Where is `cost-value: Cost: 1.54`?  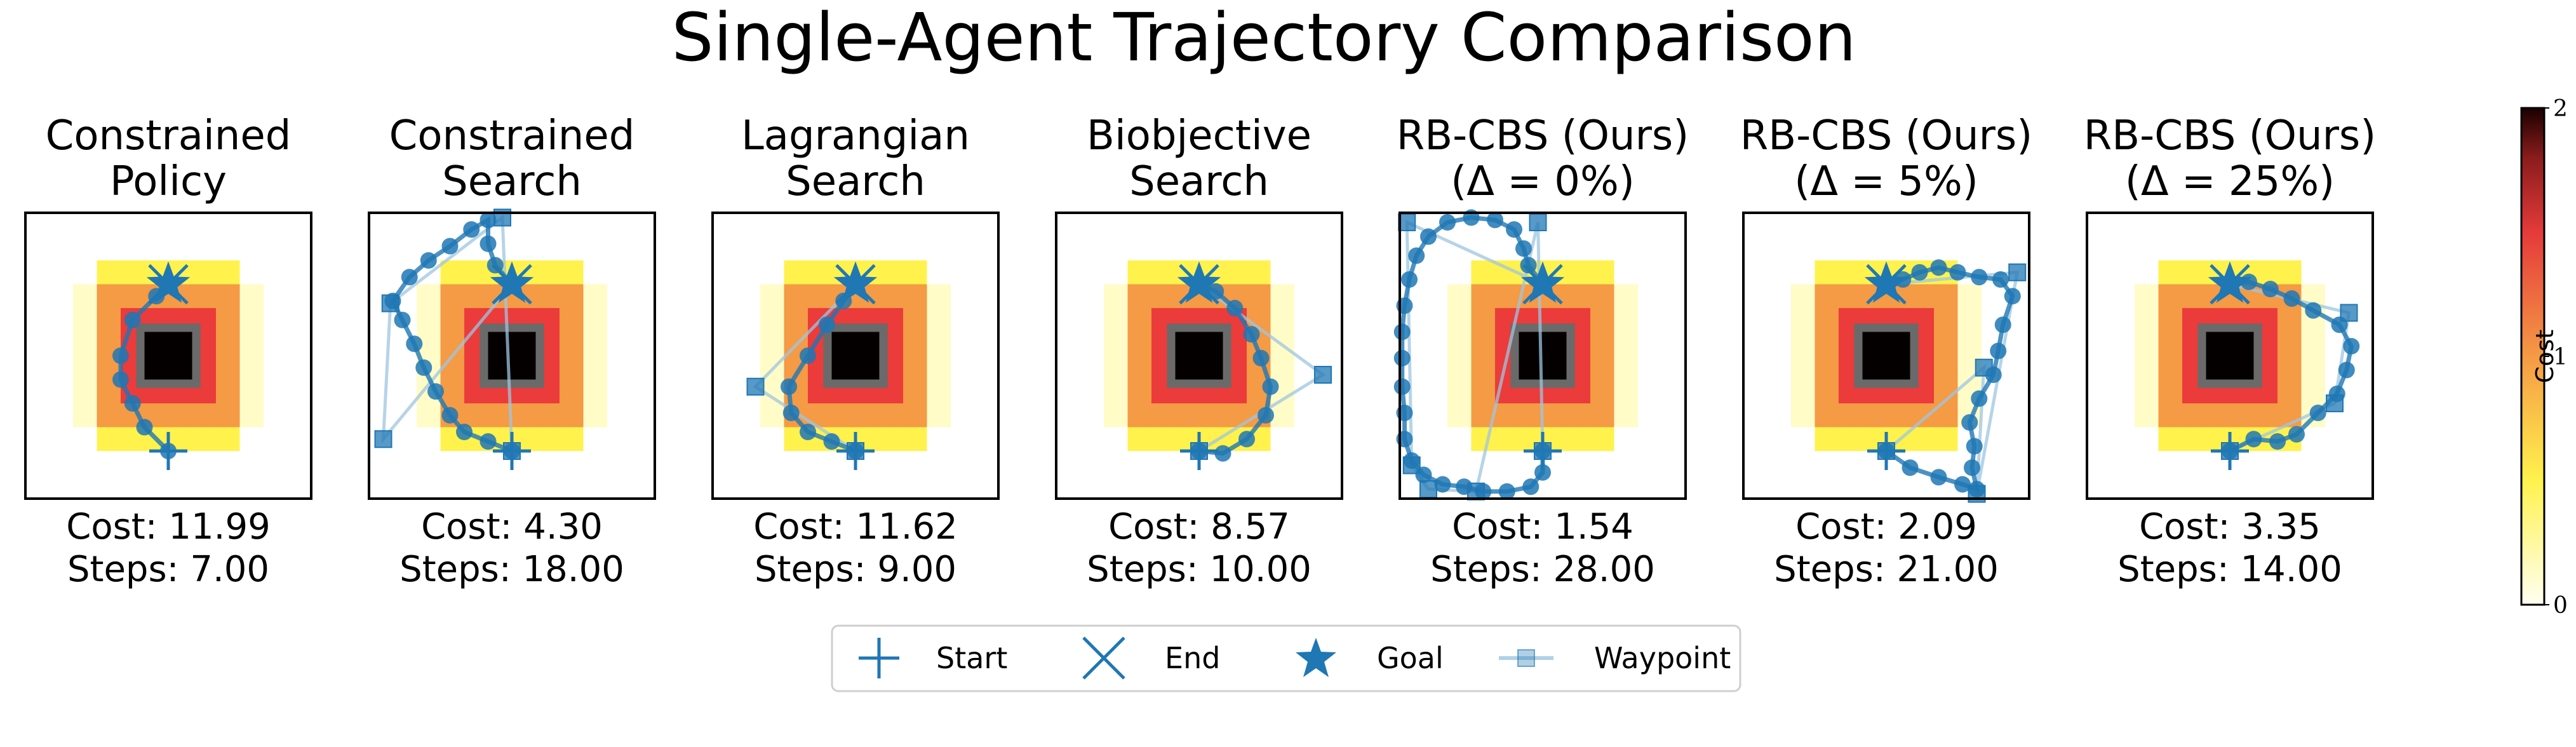
cost-value: Cost: 1.54 is located at coordinates (1542, 527).